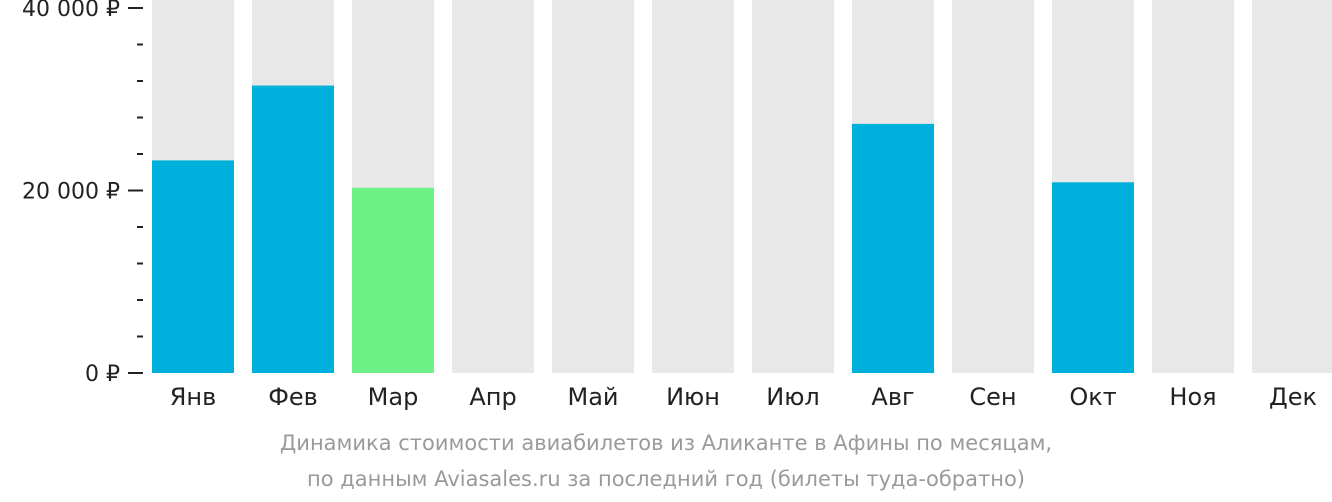  I want to click on x-tick-label: Окт, so click(1092, 397).